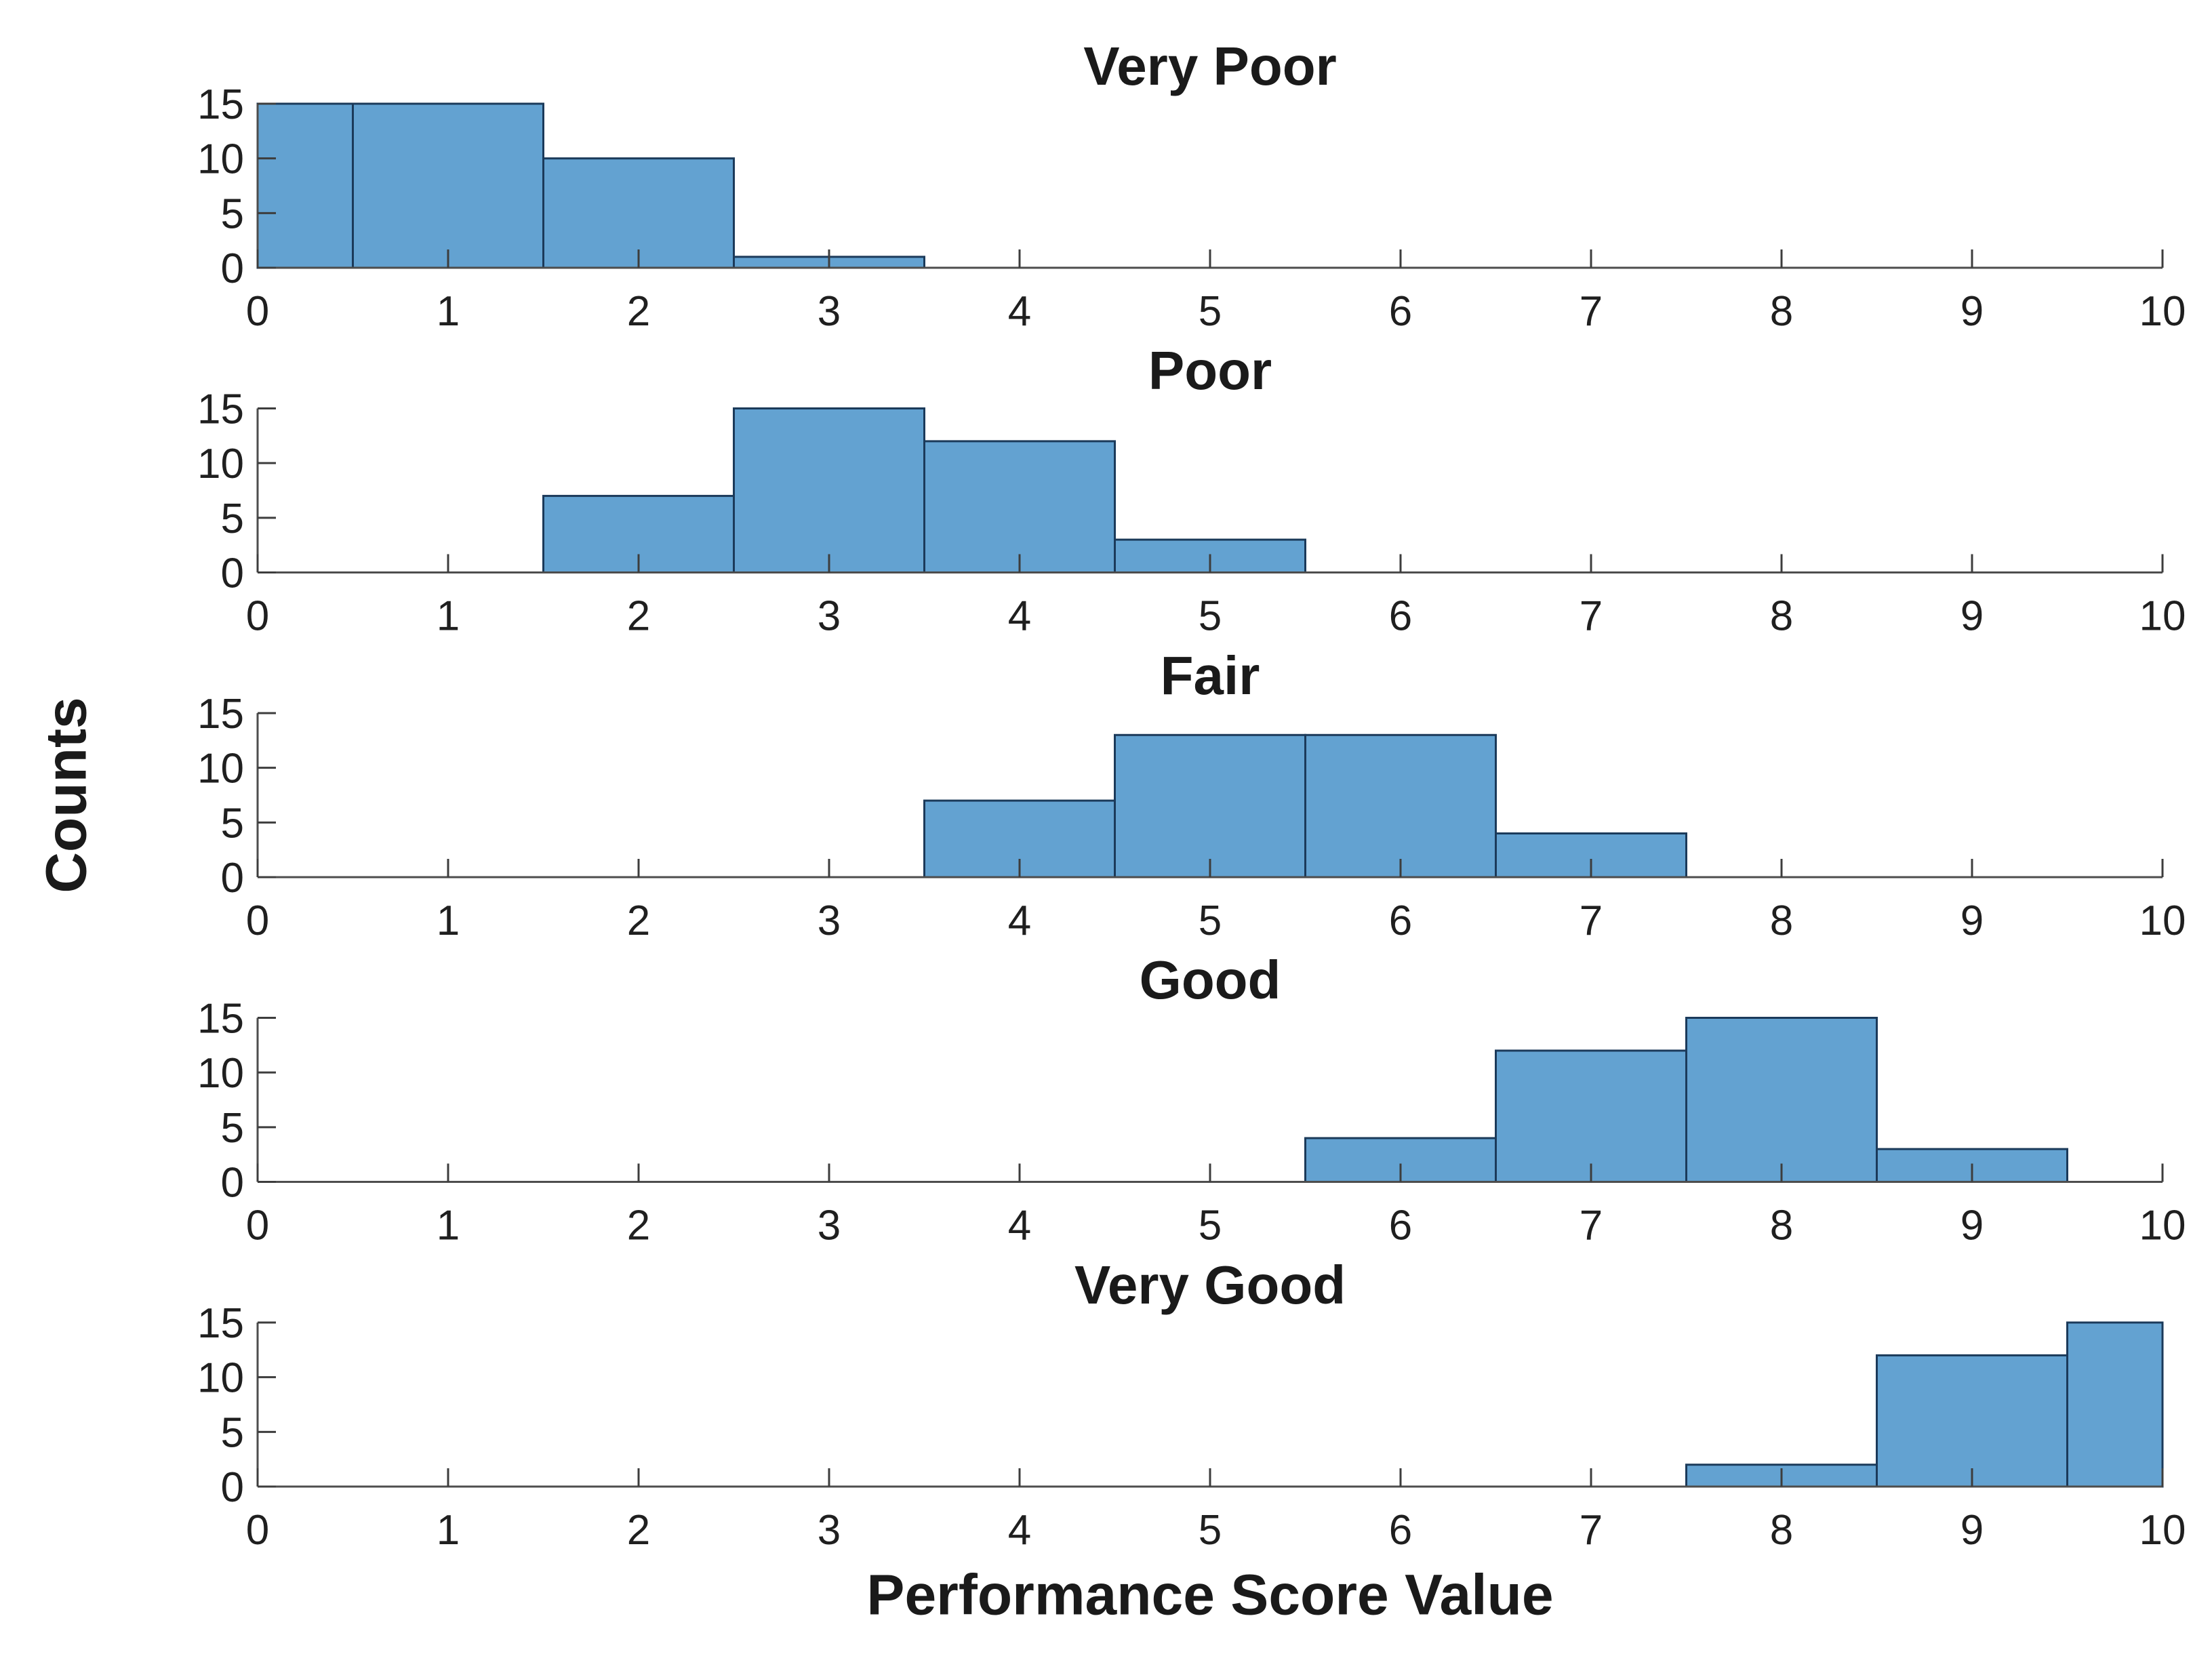 The image size is (2212, 1654). What do you see at coordinates (1210, 1594) in the screenshot?
I see `x-axis-label: Performance Score Value` at bounding box center [1210, 1594].